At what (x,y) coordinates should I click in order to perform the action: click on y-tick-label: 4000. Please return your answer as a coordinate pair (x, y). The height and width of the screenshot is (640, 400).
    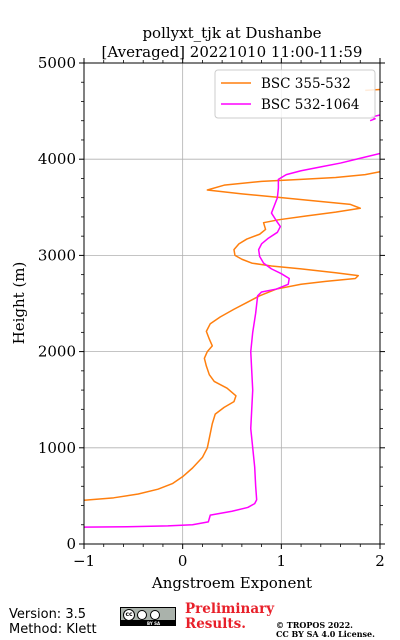
    Looking at the image, I should click on (57, 159).